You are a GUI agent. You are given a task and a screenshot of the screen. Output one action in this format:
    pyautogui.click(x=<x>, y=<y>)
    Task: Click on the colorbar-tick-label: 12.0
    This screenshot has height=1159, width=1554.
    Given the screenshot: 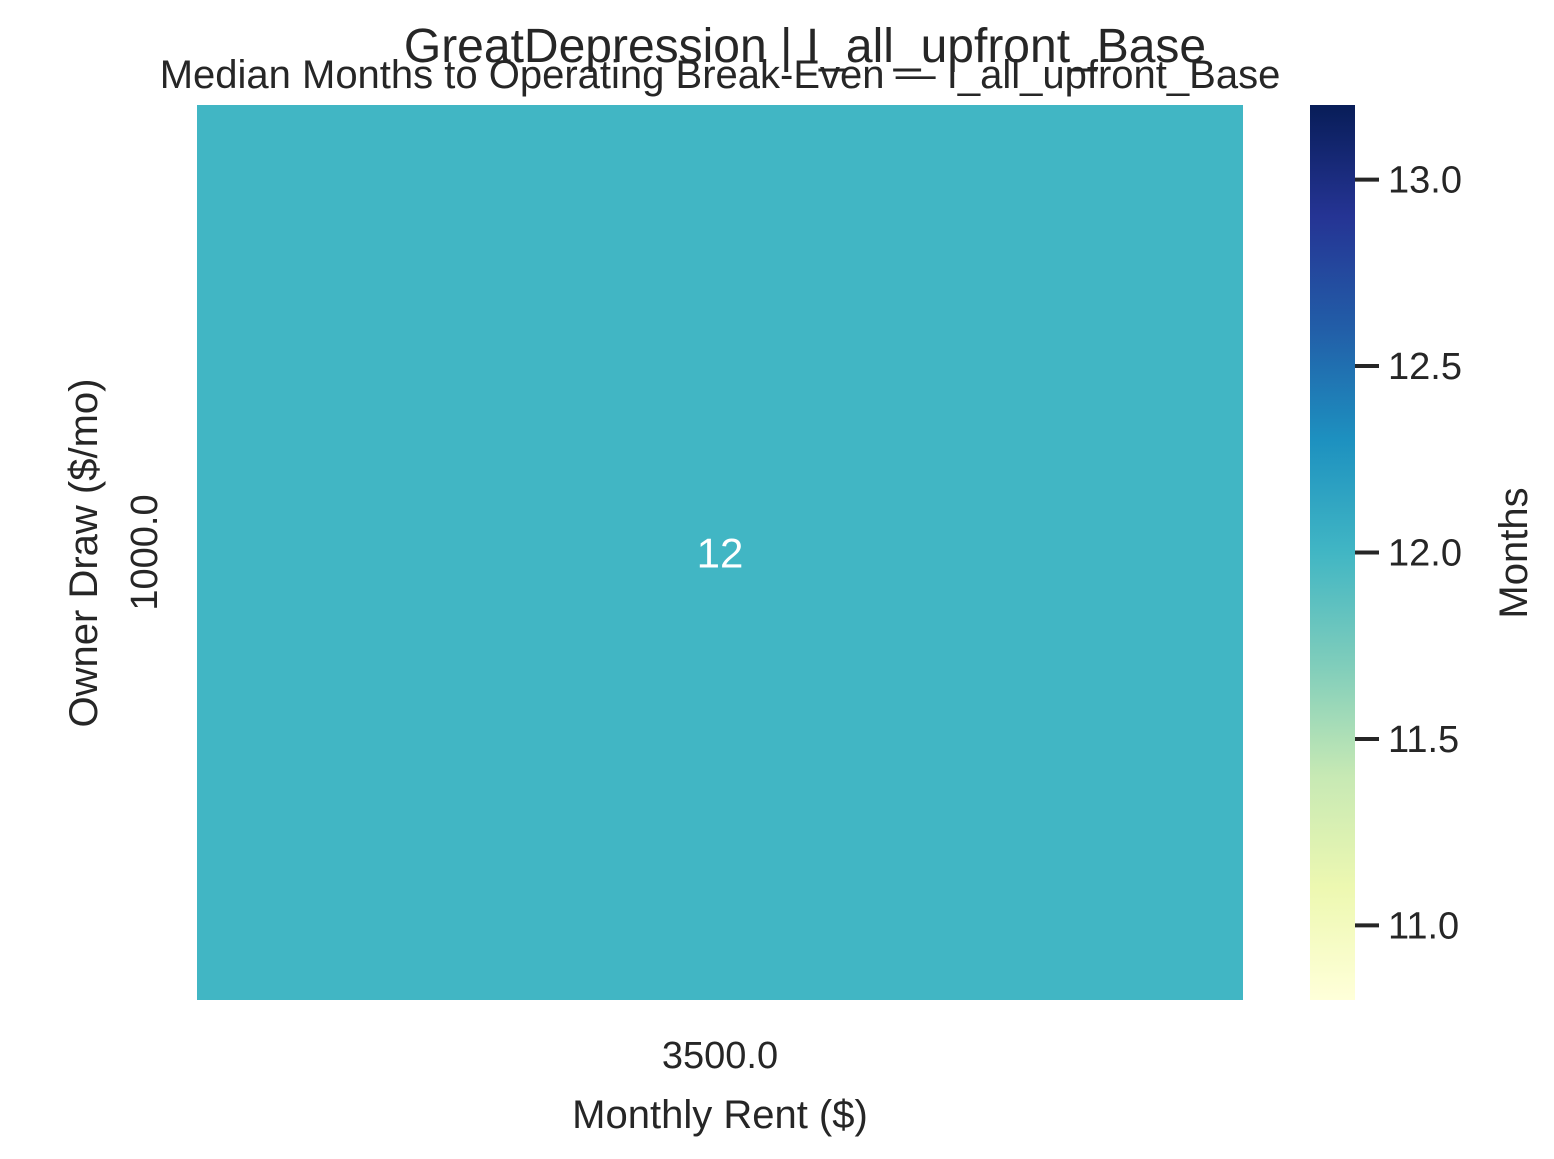 What is the action you would take?
    pyautogui.click(x=1425, y=554)
    